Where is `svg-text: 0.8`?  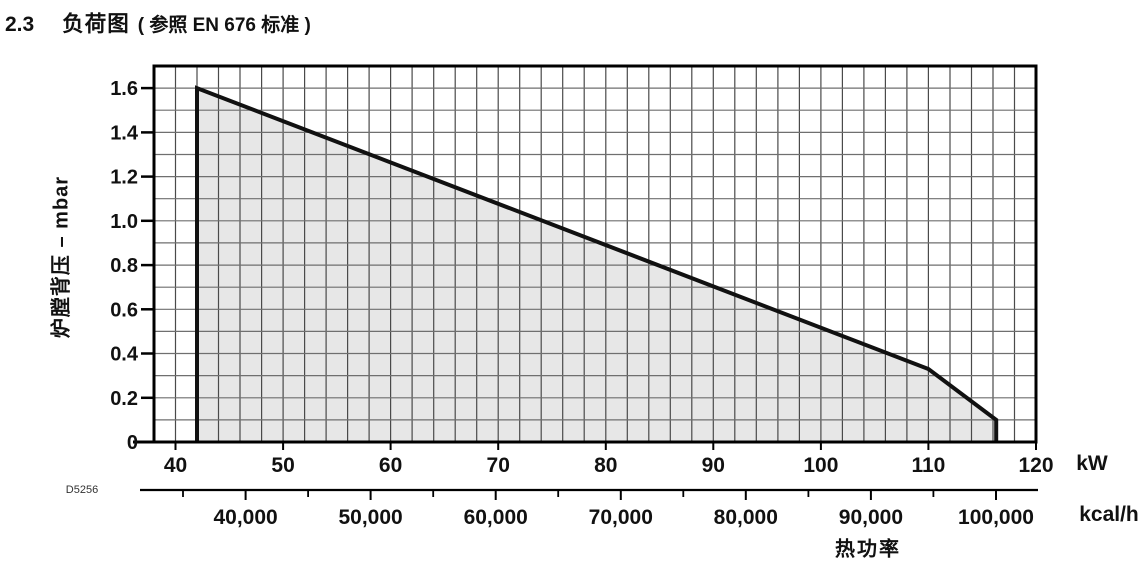 svg-text: 0.8 is located at coordinates (124, 266).